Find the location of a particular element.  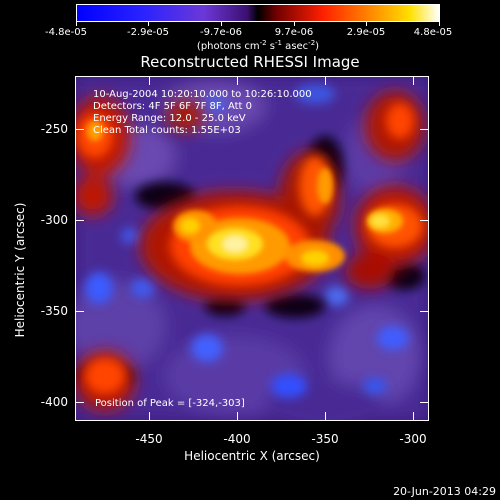

peak-position: Position of Peak = [-324,-303] is located at coordinates (170, 403).